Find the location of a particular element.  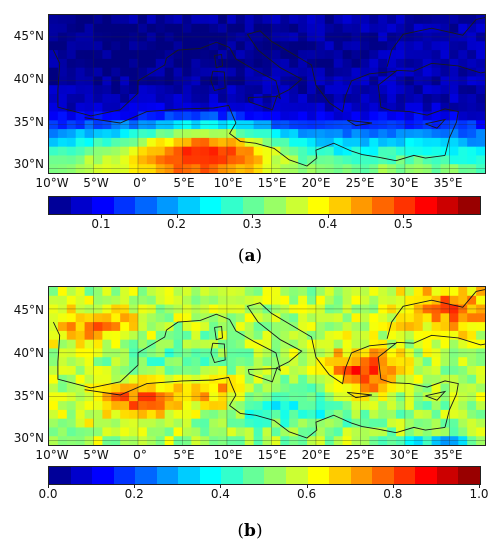

lon-label: 30°E is located at coordinates (404, 183).